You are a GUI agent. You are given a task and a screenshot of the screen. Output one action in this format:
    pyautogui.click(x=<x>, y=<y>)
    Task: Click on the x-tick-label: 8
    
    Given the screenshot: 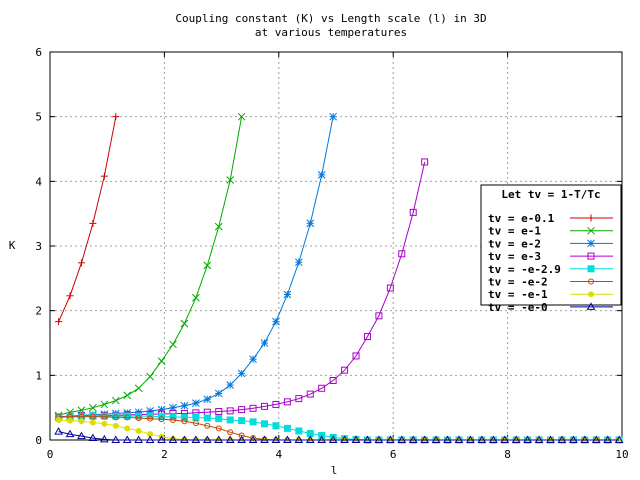 What is the action you would take?
    pyautogui.click(x=507, y=454)
    